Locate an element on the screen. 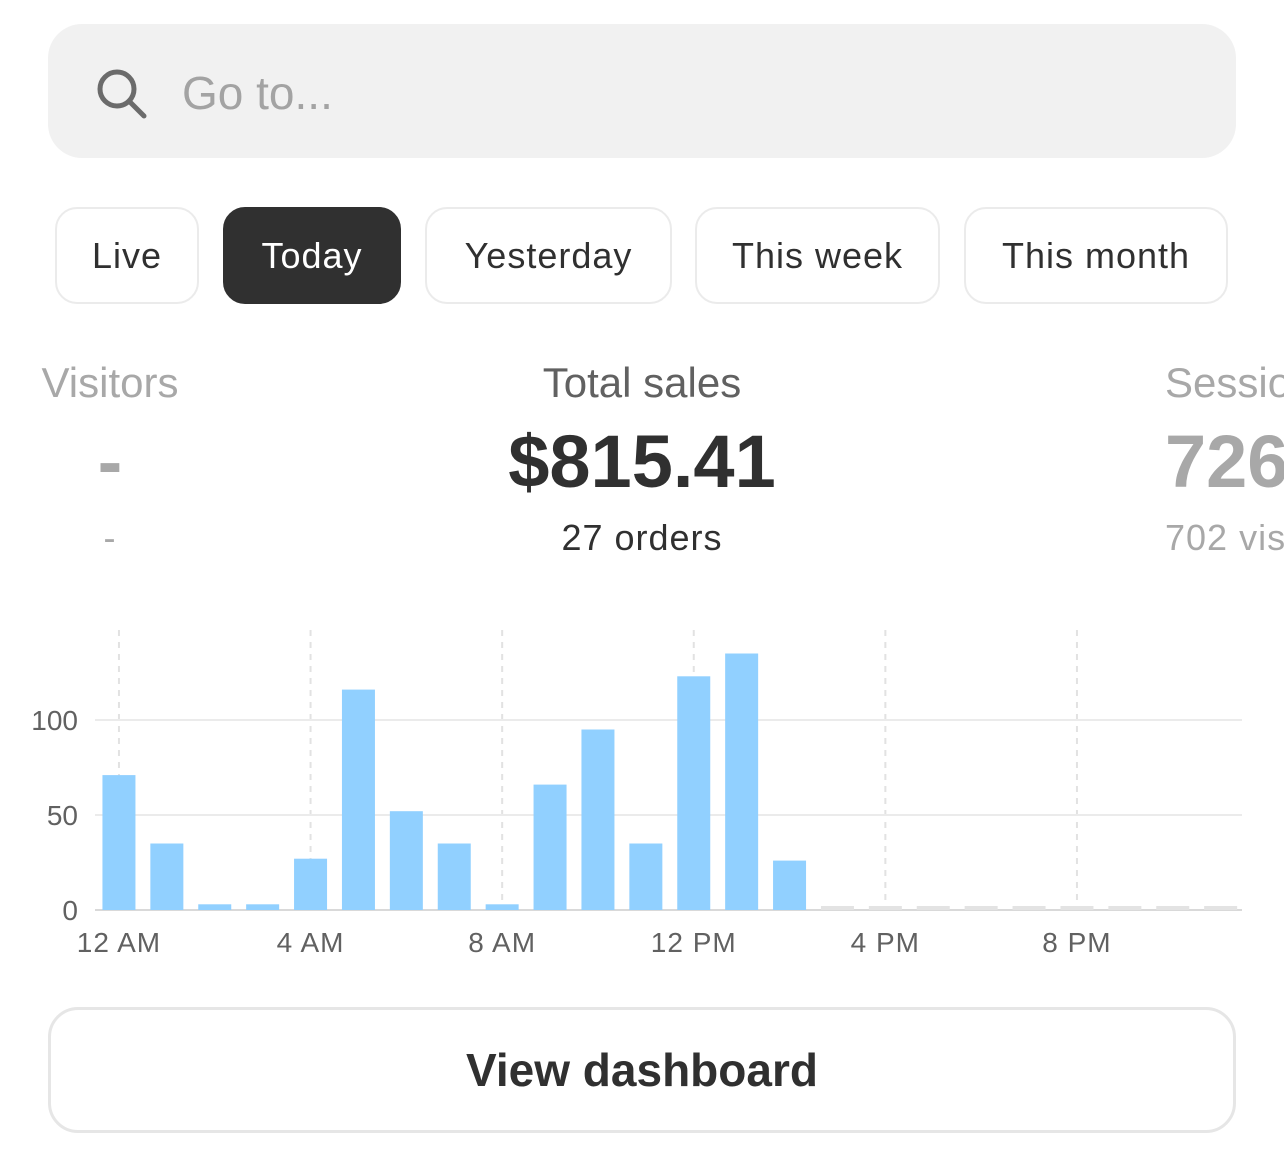 The height and width of the screenshot is (1174, 1284). metric-value: - is located at coordinates (110, 461).